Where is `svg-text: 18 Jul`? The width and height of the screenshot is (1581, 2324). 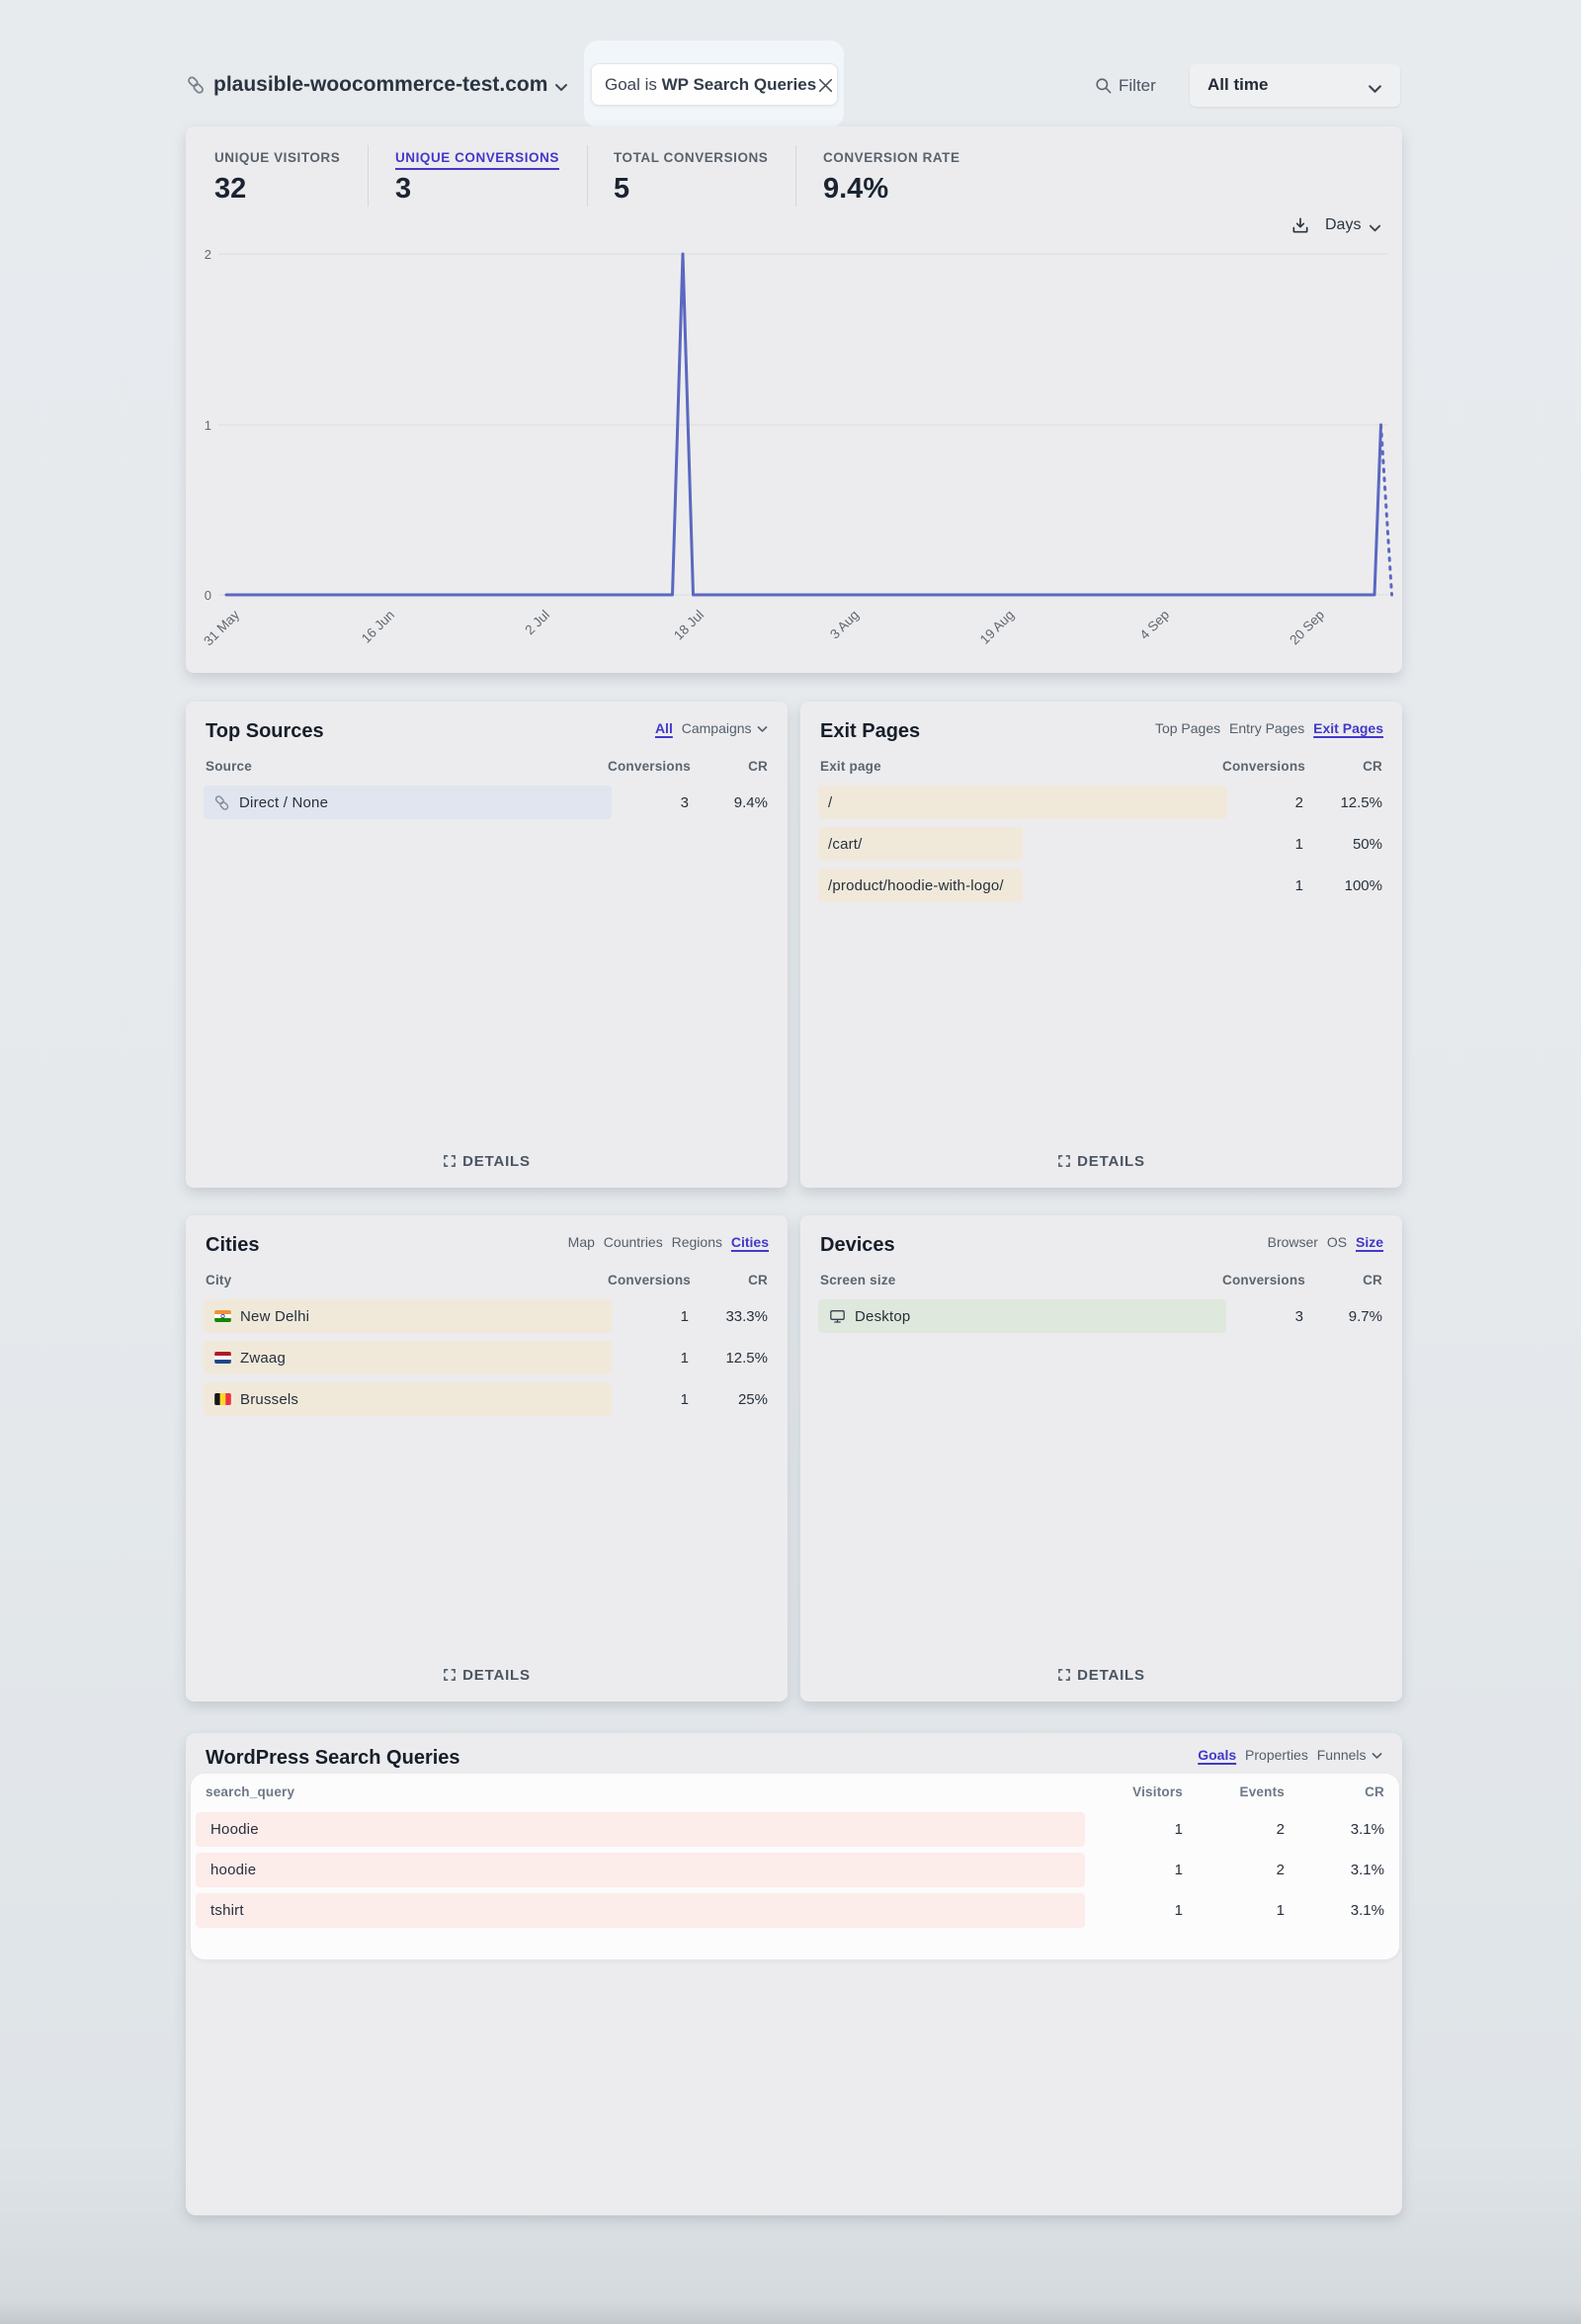
svg-text: 18 Jul is located at coordinates (689, 625).